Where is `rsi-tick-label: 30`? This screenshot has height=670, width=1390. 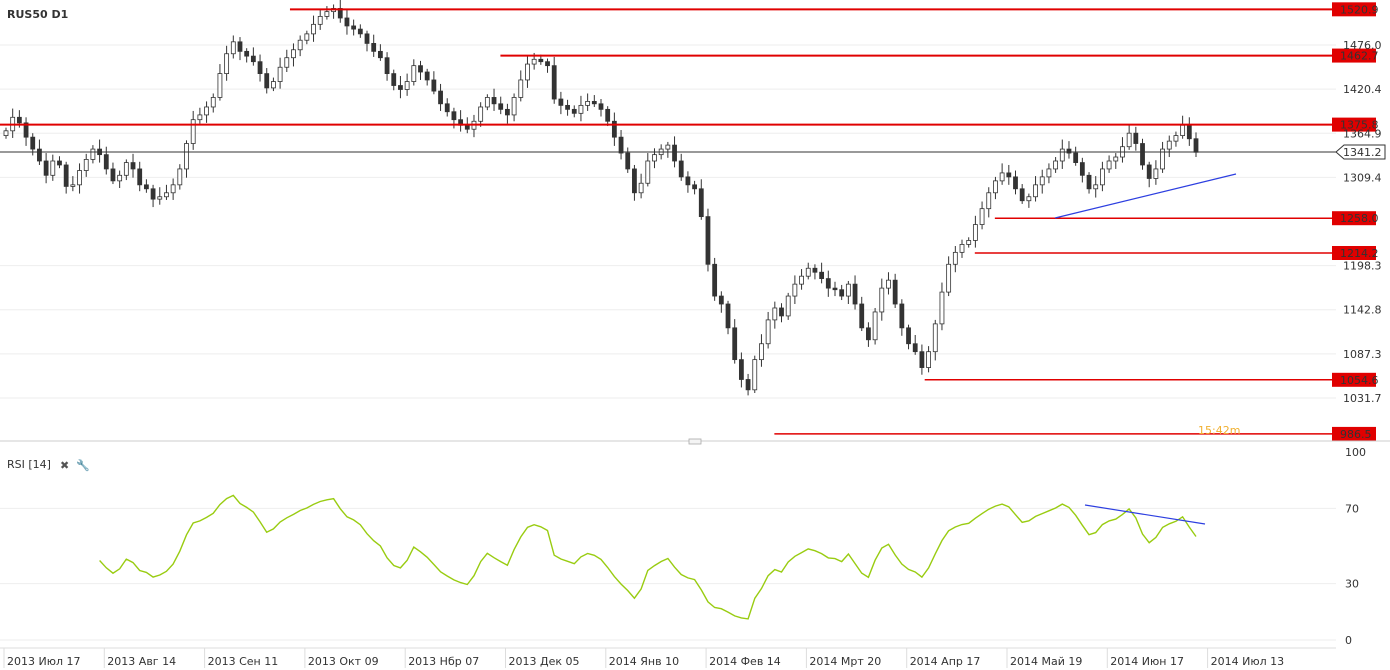
rsi-tick-label: 30 is located at coordinates (1352, 584).